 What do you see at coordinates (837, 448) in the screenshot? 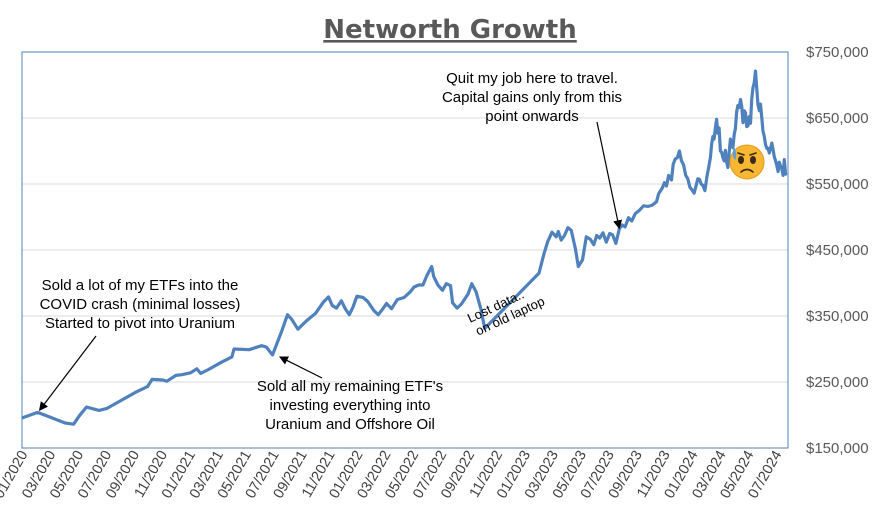
I see `y-tick-label: $150,000` at bounding box center [837, 448].